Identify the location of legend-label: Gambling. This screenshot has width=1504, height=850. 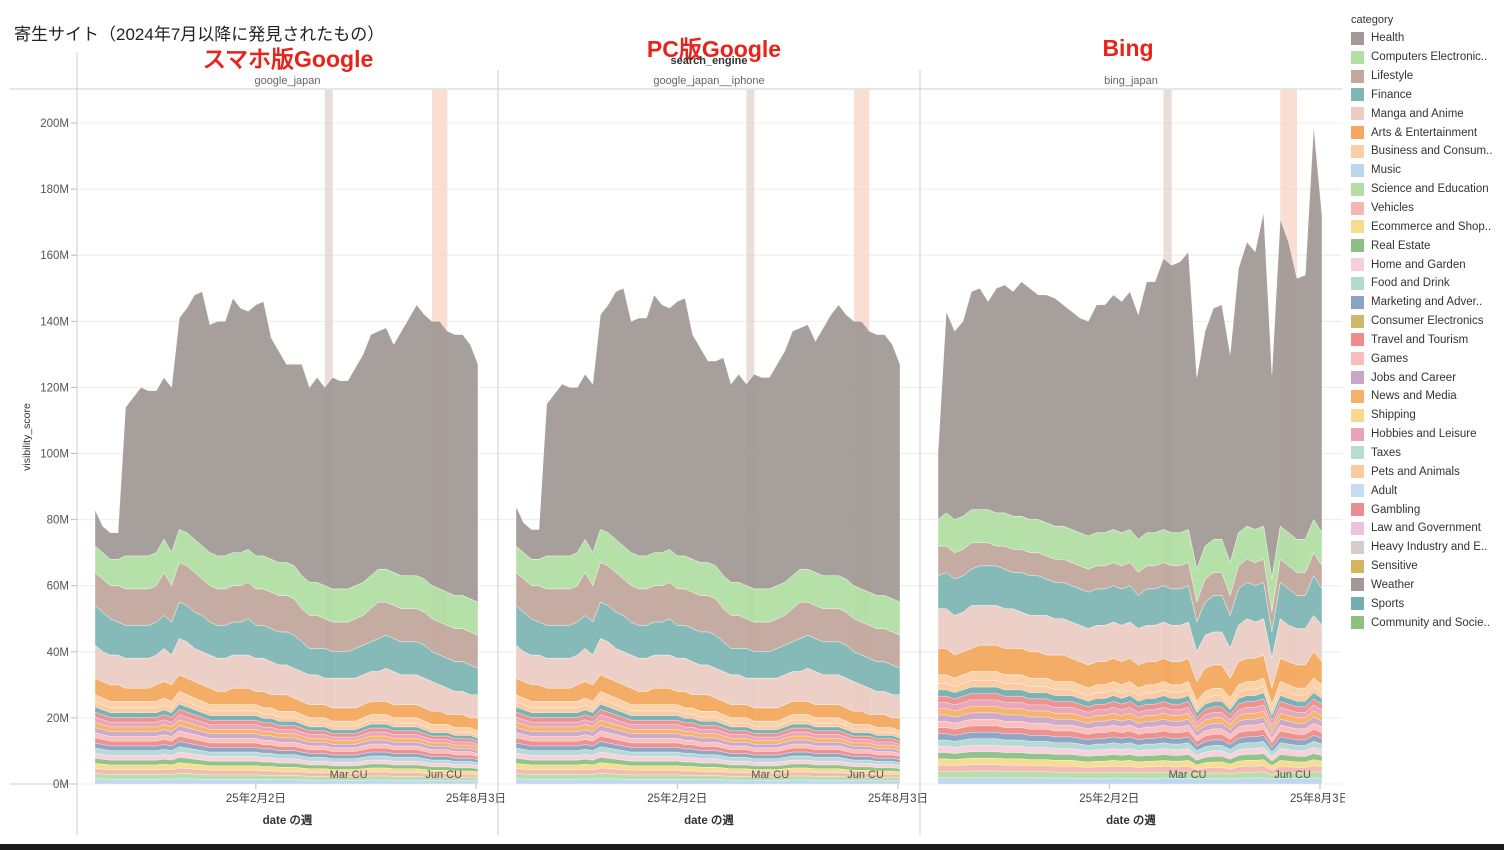
(1396, 509).